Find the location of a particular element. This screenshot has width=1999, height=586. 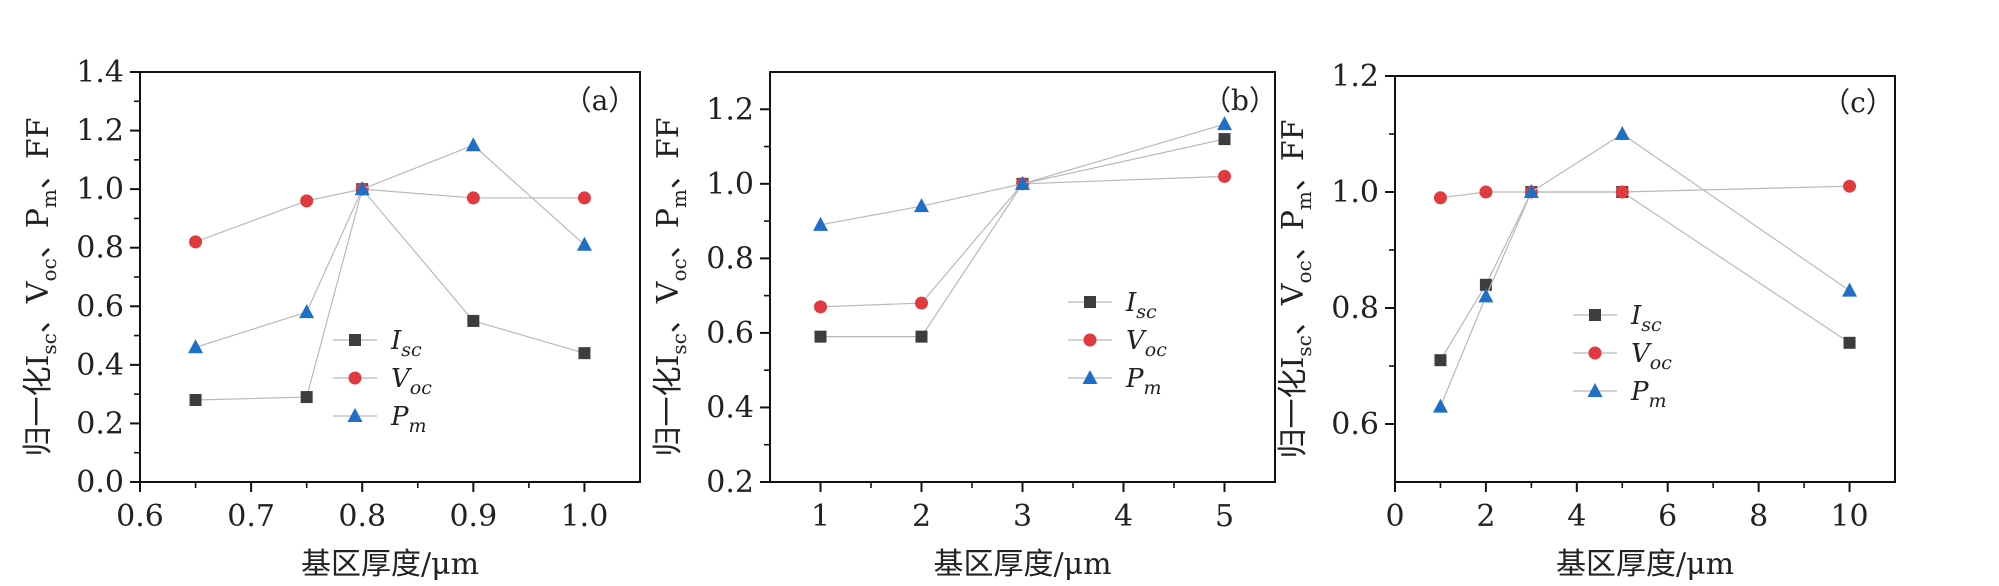

x-tick-label: 1 is located at coordinates (820, 516).